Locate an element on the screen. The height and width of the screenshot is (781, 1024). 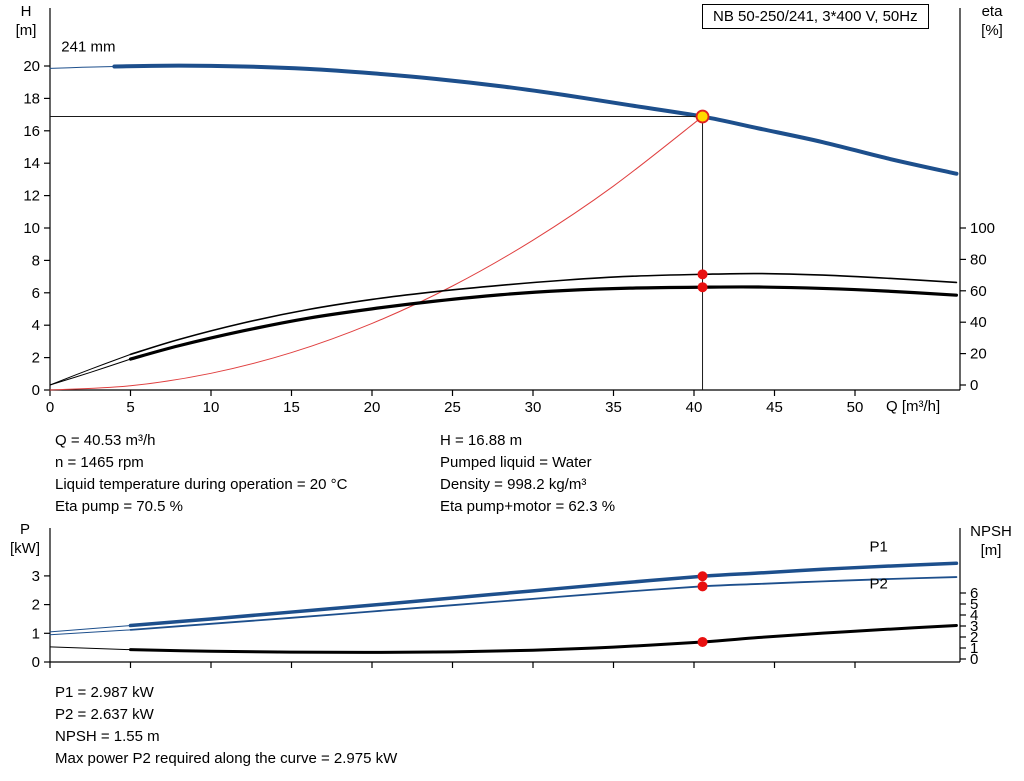
right-tick-label: 5 is located at coordinates (974, 604).